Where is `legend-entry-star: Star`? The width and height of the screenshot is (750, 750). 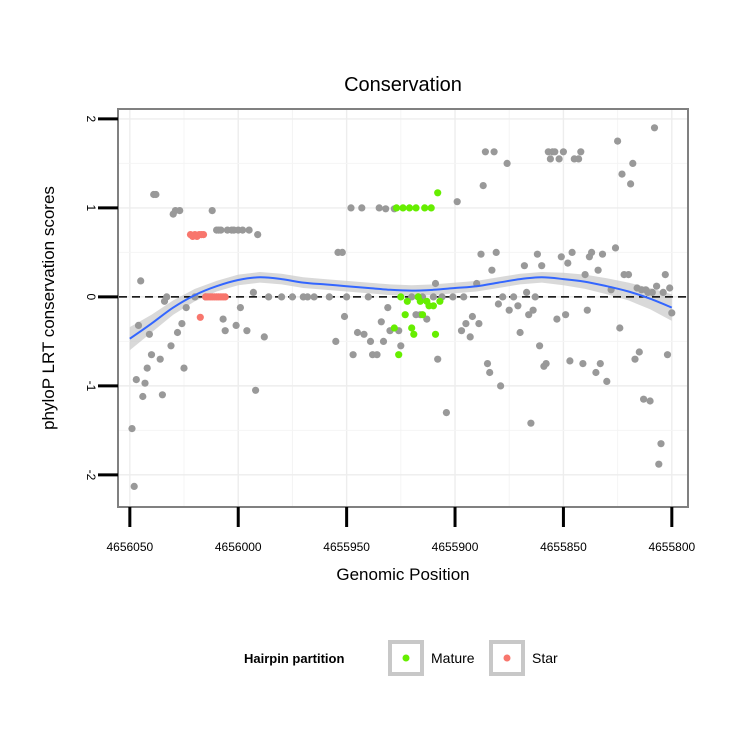
legend-entry-star: Star is located at coordinates (523, 658).